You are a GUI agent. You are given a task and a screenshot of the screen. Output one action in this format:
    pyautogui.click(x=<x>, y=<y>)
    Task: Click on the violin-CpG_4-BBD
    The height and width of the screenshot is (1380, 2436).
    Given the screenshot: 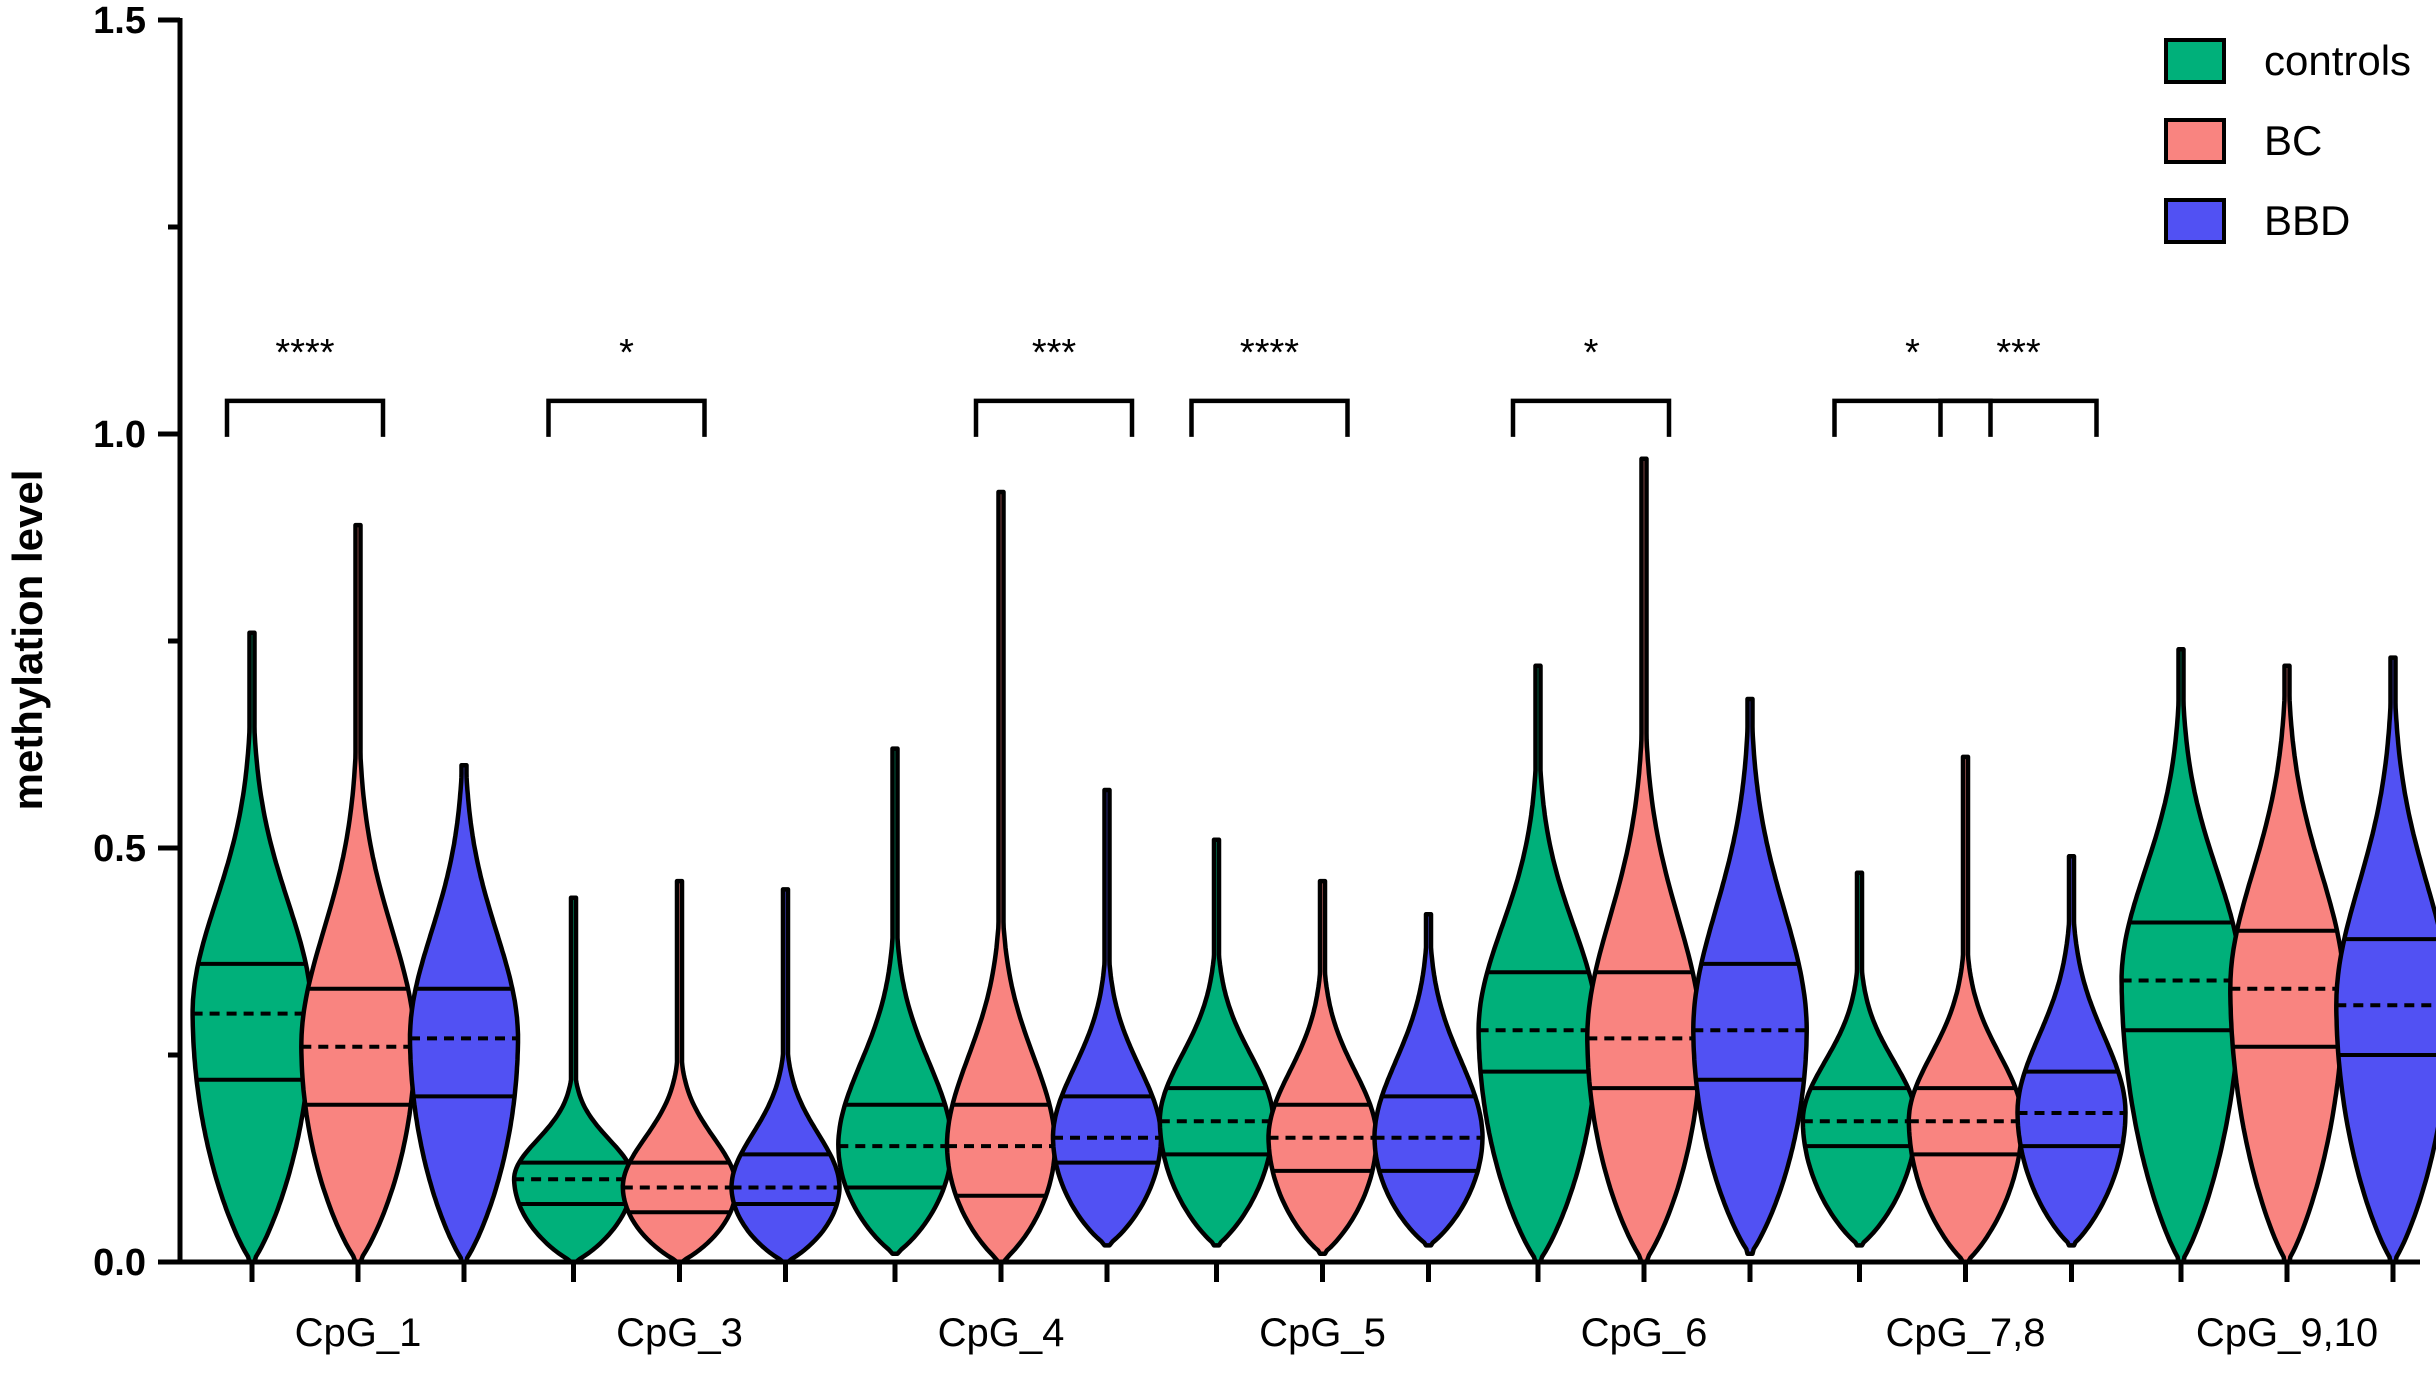 What is the action you would take?
    pyautogui.click(x=1107, y=1017)
    